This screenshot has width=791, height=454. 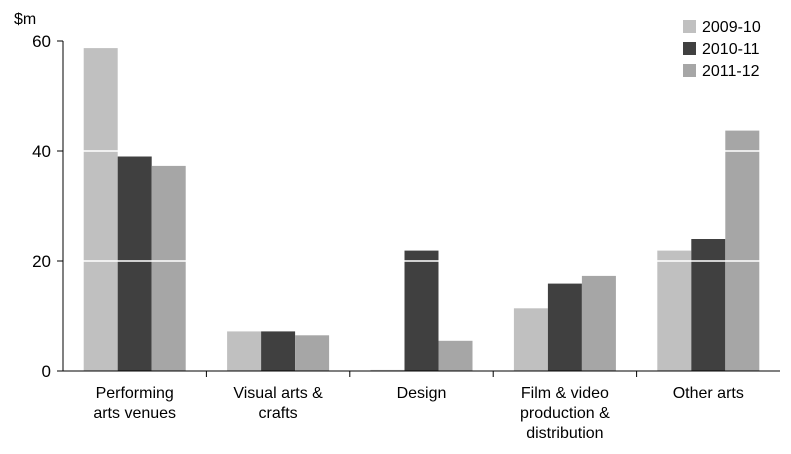 What do you see at coordinates (731, 71) in the screenshot?
I see `legend-label: 2011-12` at bounding box center [731, 71].